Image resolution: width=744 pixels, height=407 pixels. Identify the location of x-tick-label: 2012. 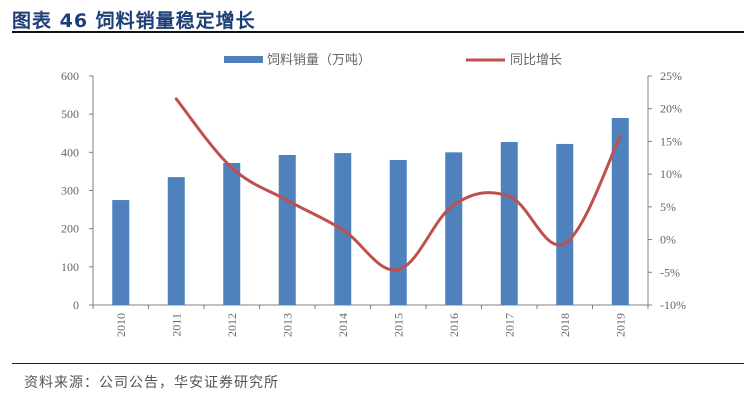
(232, 325).